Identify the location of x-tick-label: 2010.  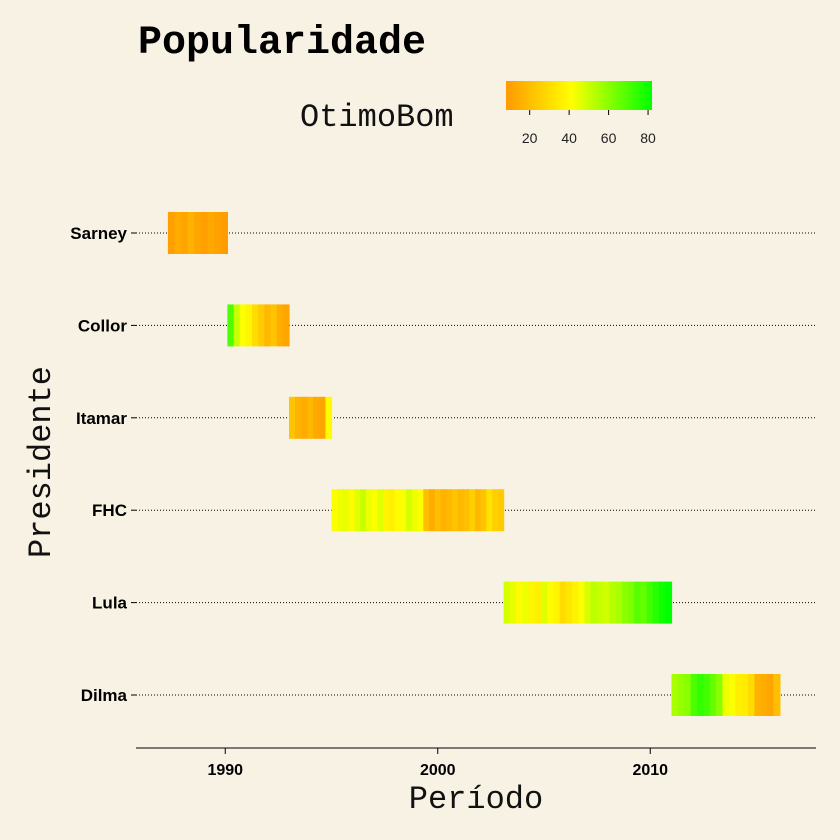
(650, 770).